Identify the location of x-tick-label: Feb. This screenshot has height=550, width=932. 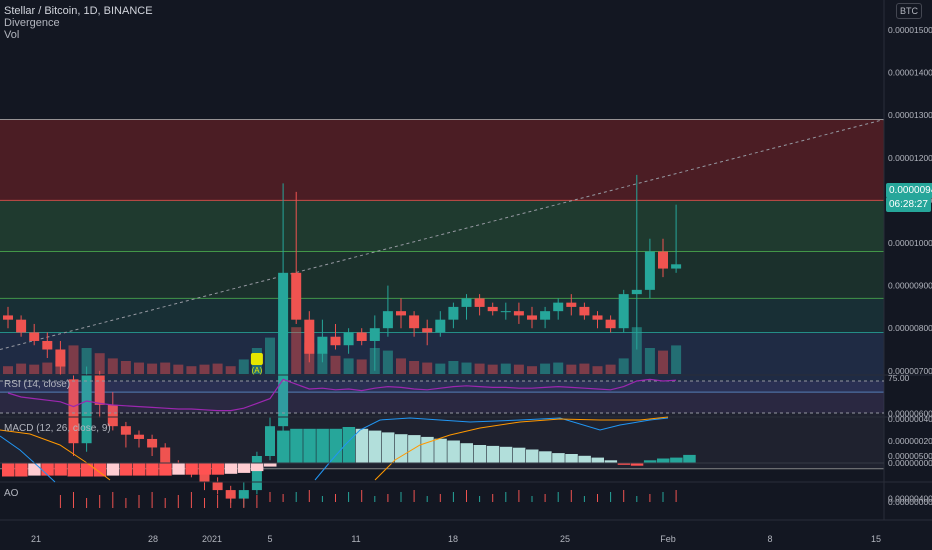
(668, 539).